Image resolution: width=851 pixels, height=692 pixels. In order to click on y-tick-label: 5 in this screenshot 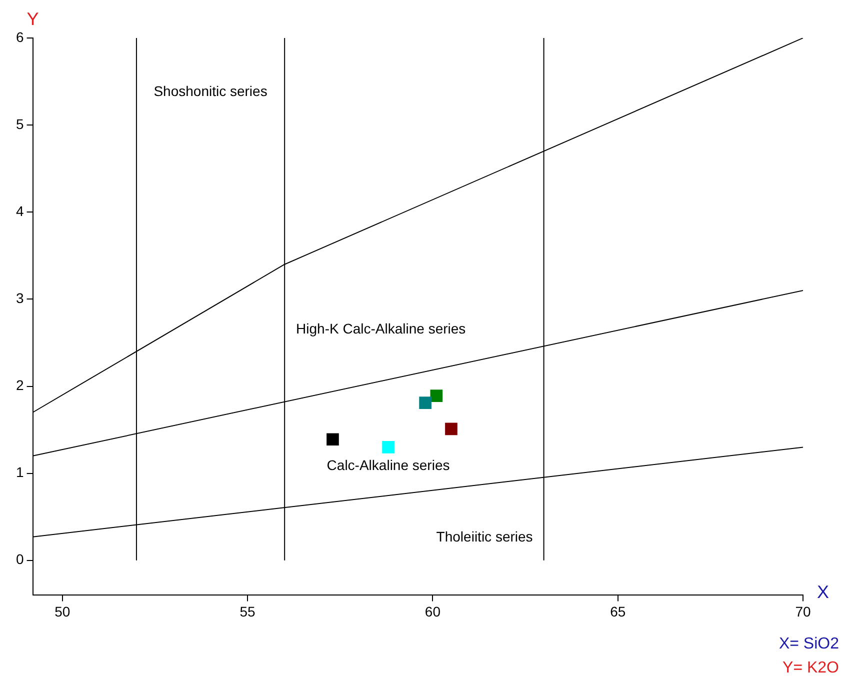, I will do `click(20, 124)`.